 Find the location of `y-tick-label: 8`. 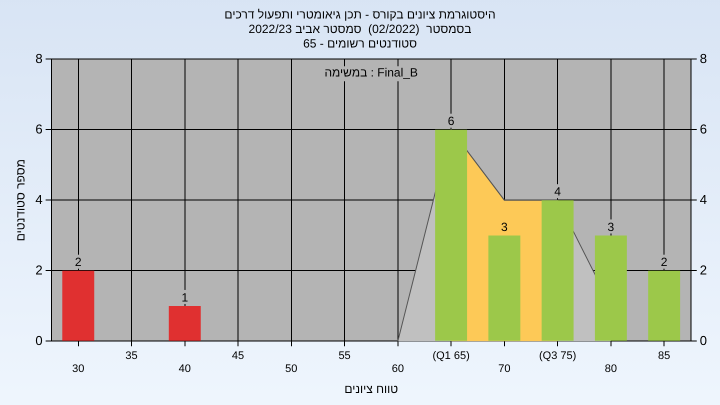

y-tick-label: 8 is located at coordinates (39, 58).